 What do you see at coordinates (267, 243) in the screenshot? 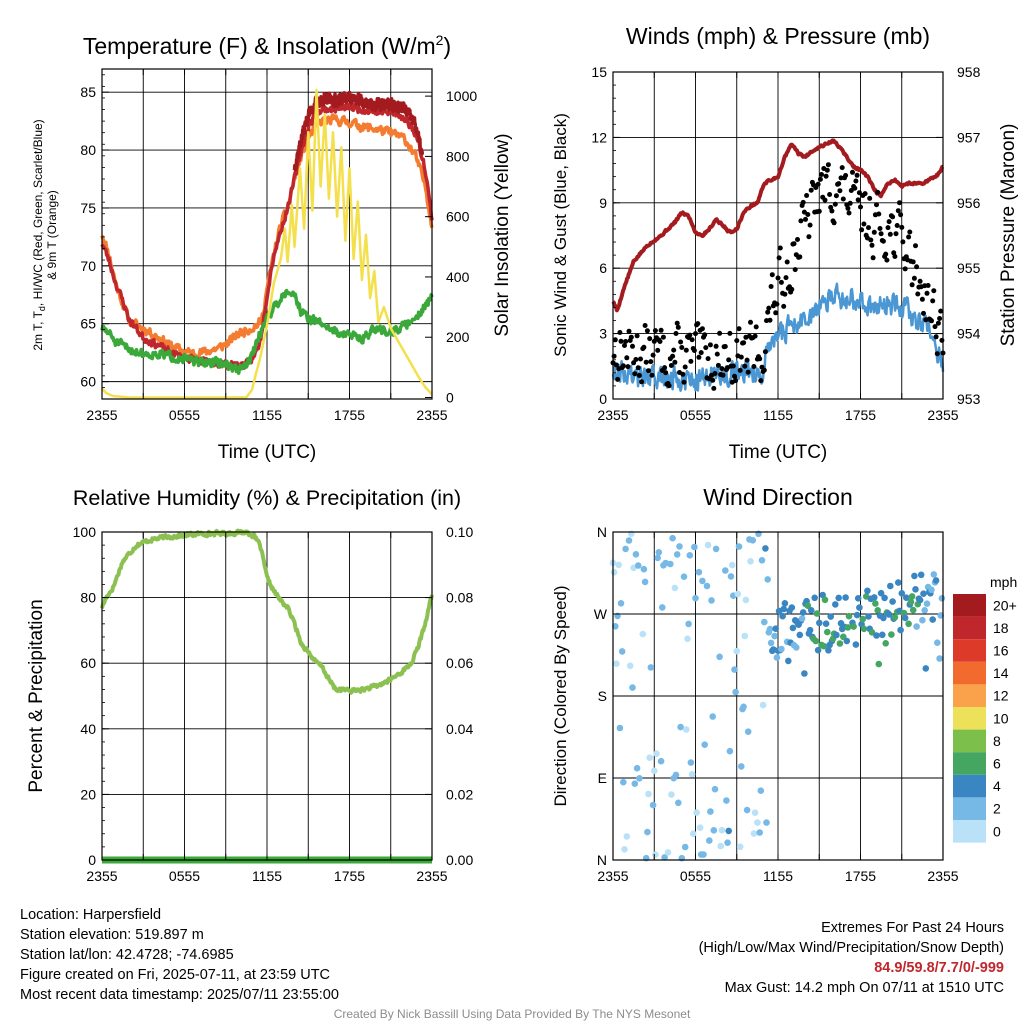
I see `temperature-series` at bounding box center [267, 243].